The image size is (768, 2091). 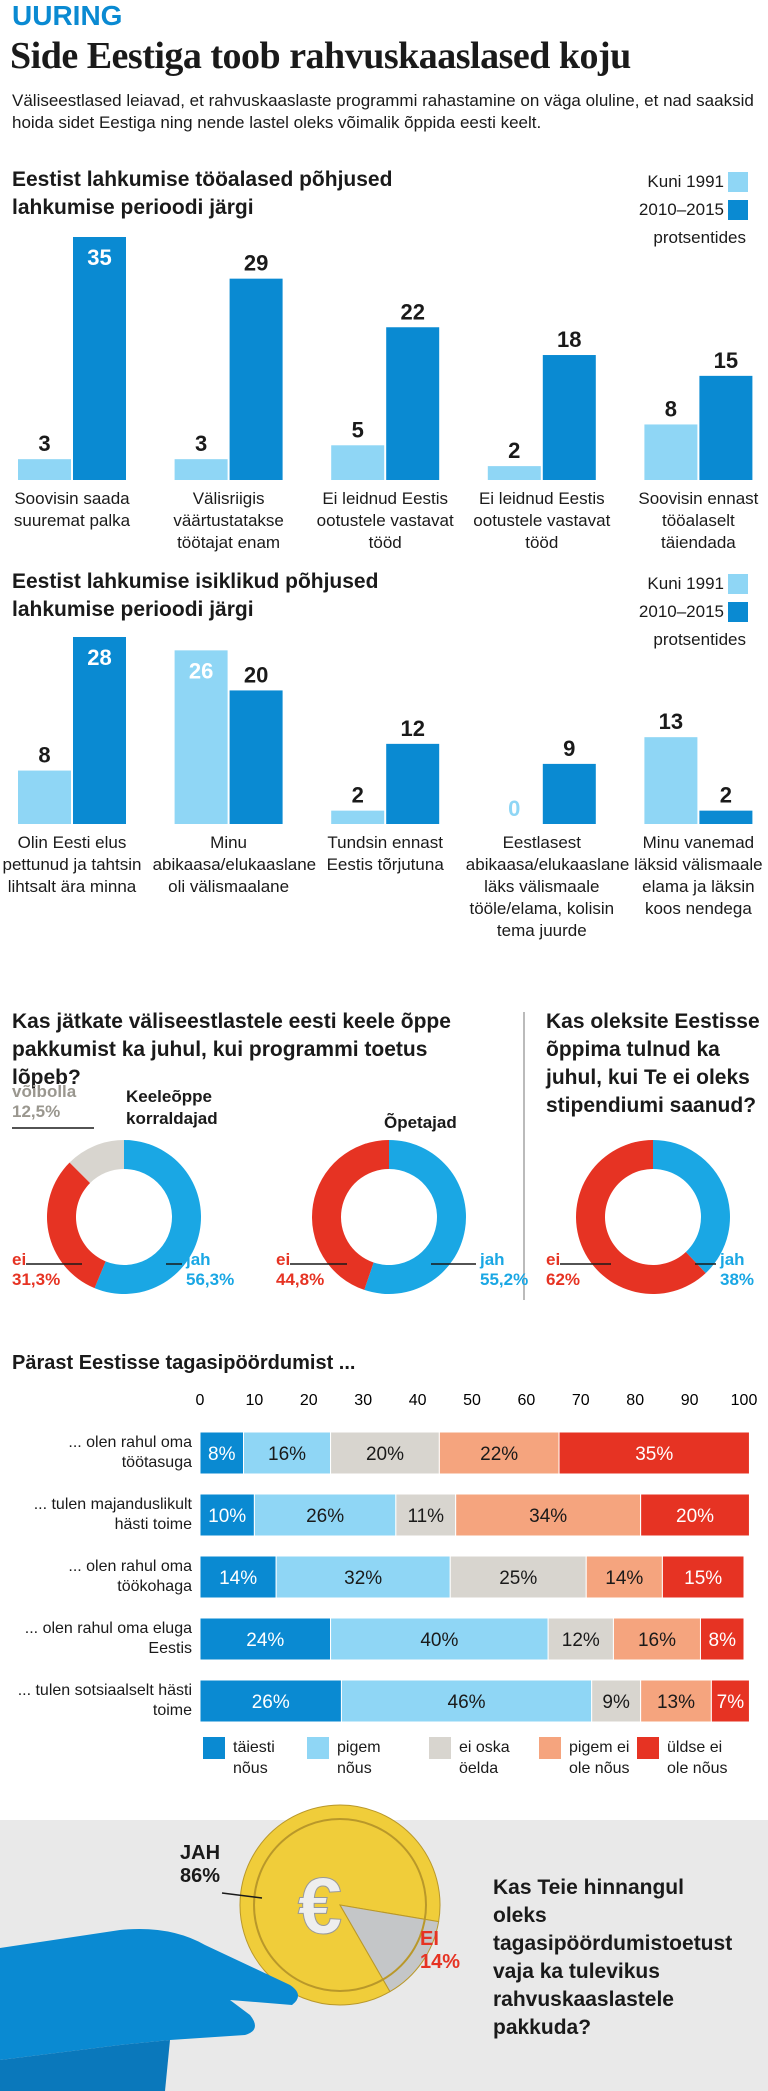 I want to click on category-label: ei, so click(x=19, y=1259).